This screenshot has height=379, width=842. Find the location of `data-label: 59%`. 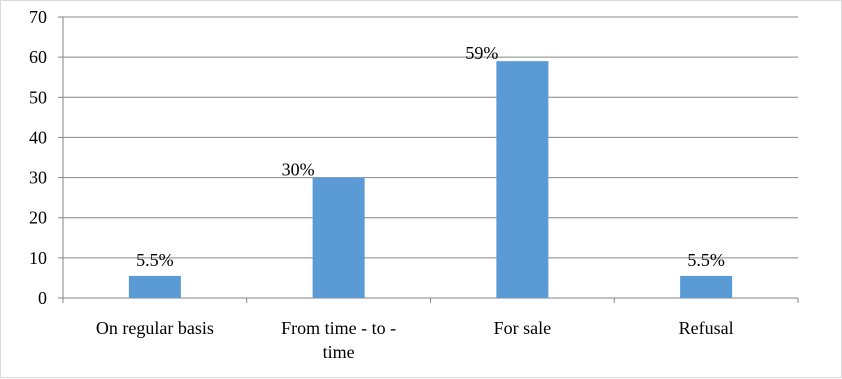

data-label: 59% is located at coordinates (481, 53).